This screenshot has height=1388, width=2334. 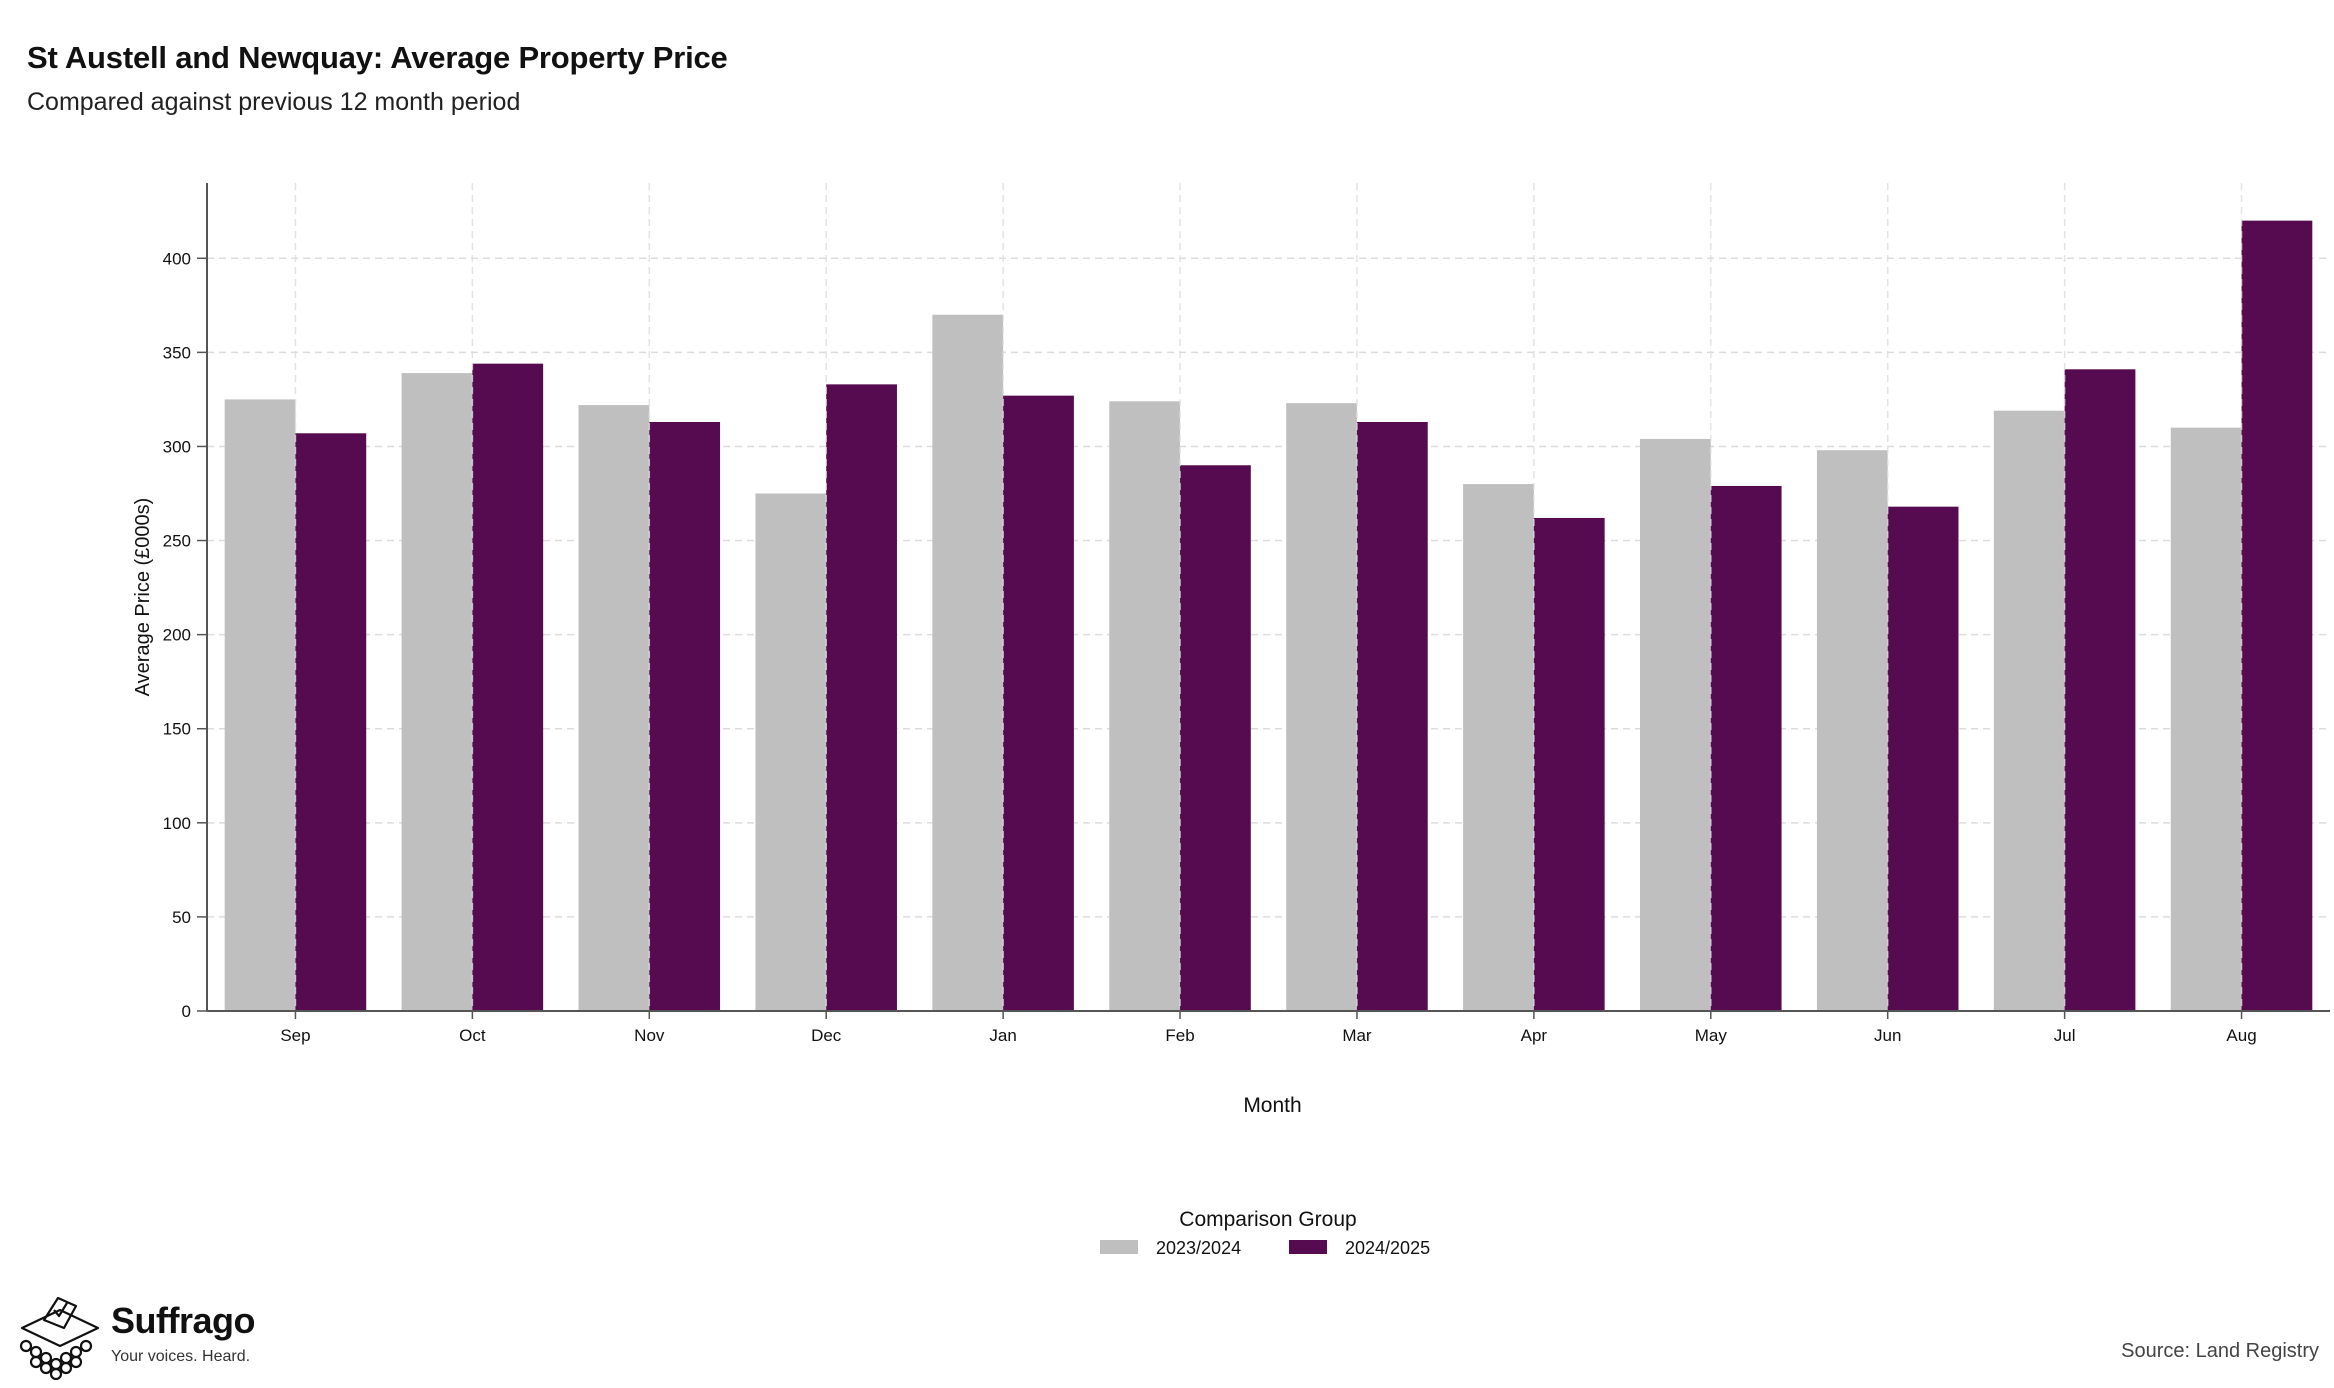 I want to click on brand-name: Suffrago, so click(x=183, y=1320).